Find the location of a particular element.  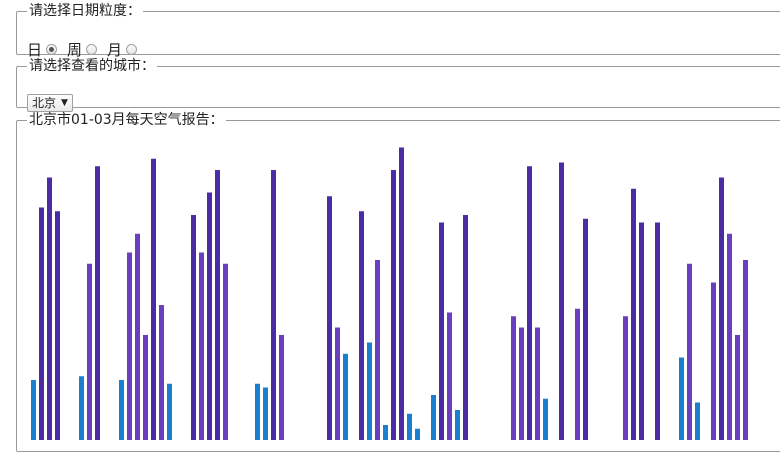

radio-option-month: 月 is located at coordinates (122, 49).